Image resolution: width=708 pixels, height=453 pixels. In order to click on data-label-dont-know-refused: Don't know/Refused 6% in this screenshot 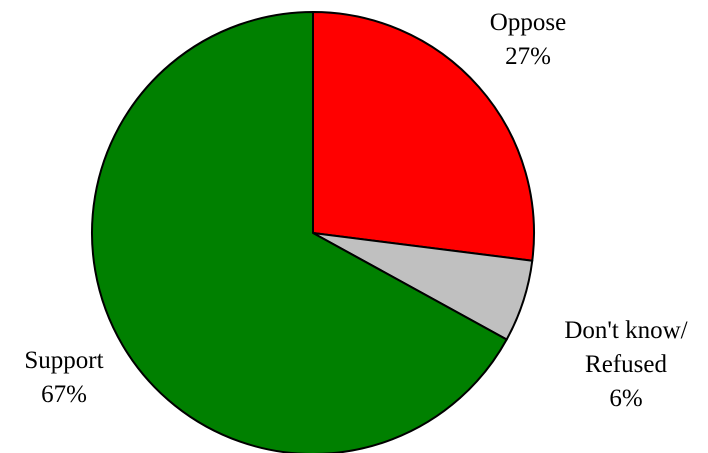, I will do `click(625, 364)`.